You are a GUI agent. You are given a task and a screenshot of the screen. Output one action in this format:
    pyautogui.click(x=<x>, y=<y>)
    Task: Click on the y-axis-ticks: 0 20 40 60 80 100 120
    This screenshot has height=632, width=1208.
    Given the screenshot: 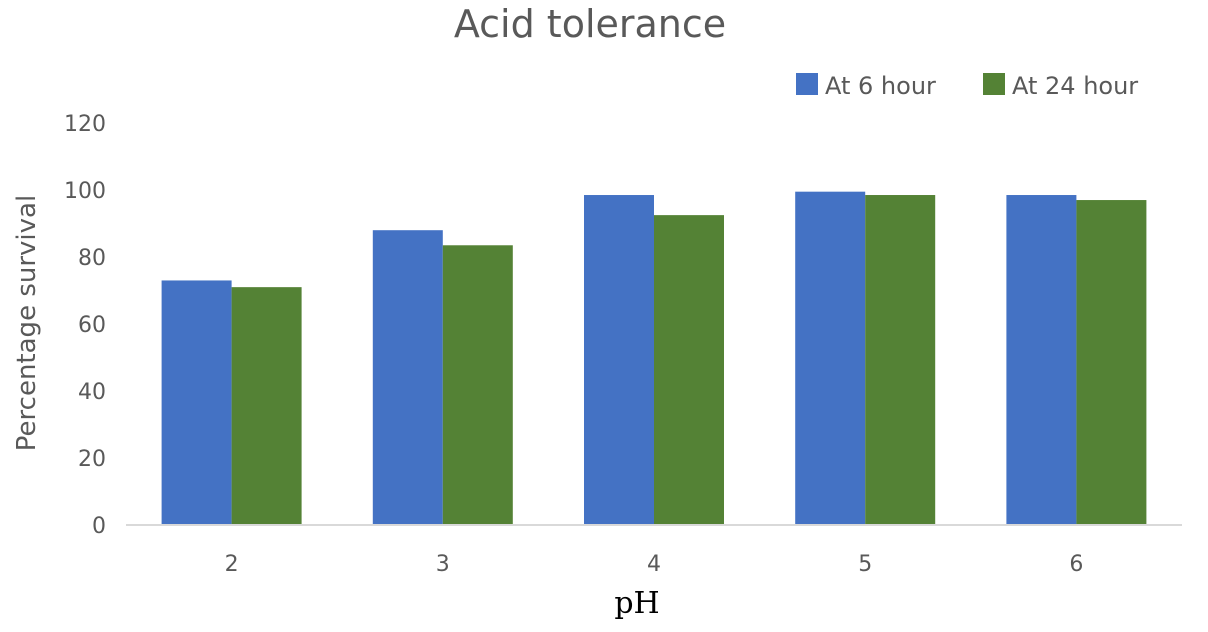 What is the action you would take?
    pyautogui.click(x=85, y=325)
    